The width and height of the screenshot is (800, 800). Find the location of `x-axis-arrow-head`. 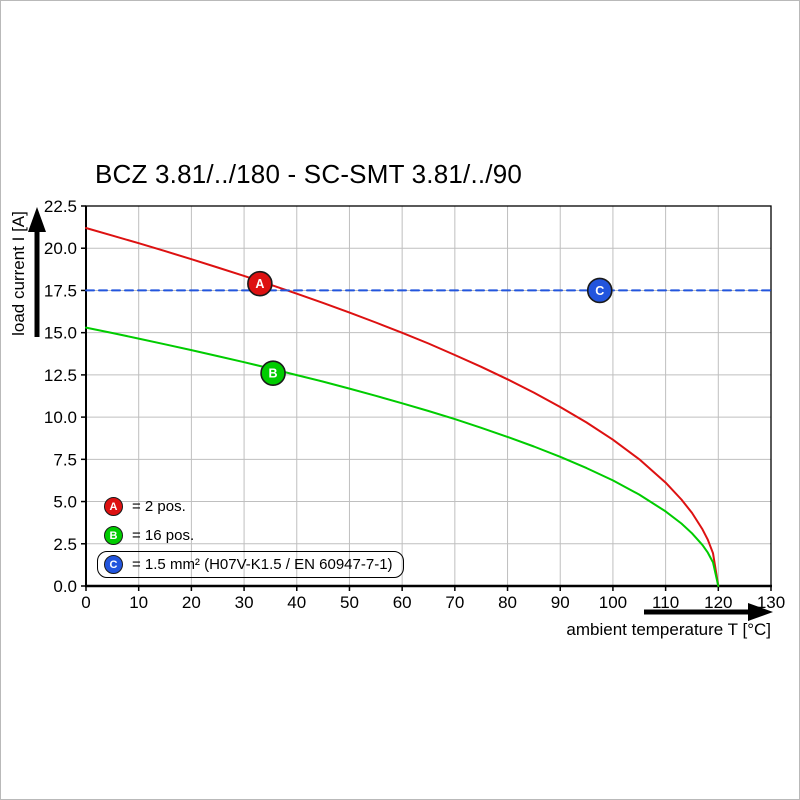

x-axis-arrow-head is located at coordinates (760, 612).